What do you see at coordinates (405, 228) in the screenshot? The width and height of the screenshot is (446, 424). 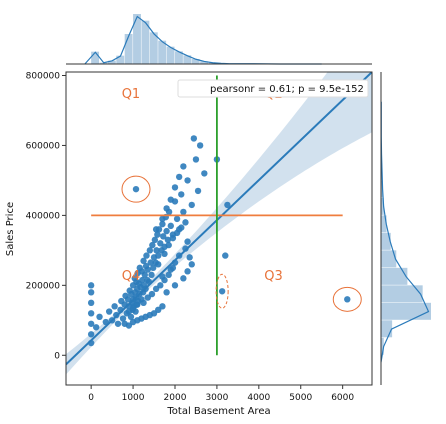 I see `y-marginal-distribution` at bounding box center [405, 228].